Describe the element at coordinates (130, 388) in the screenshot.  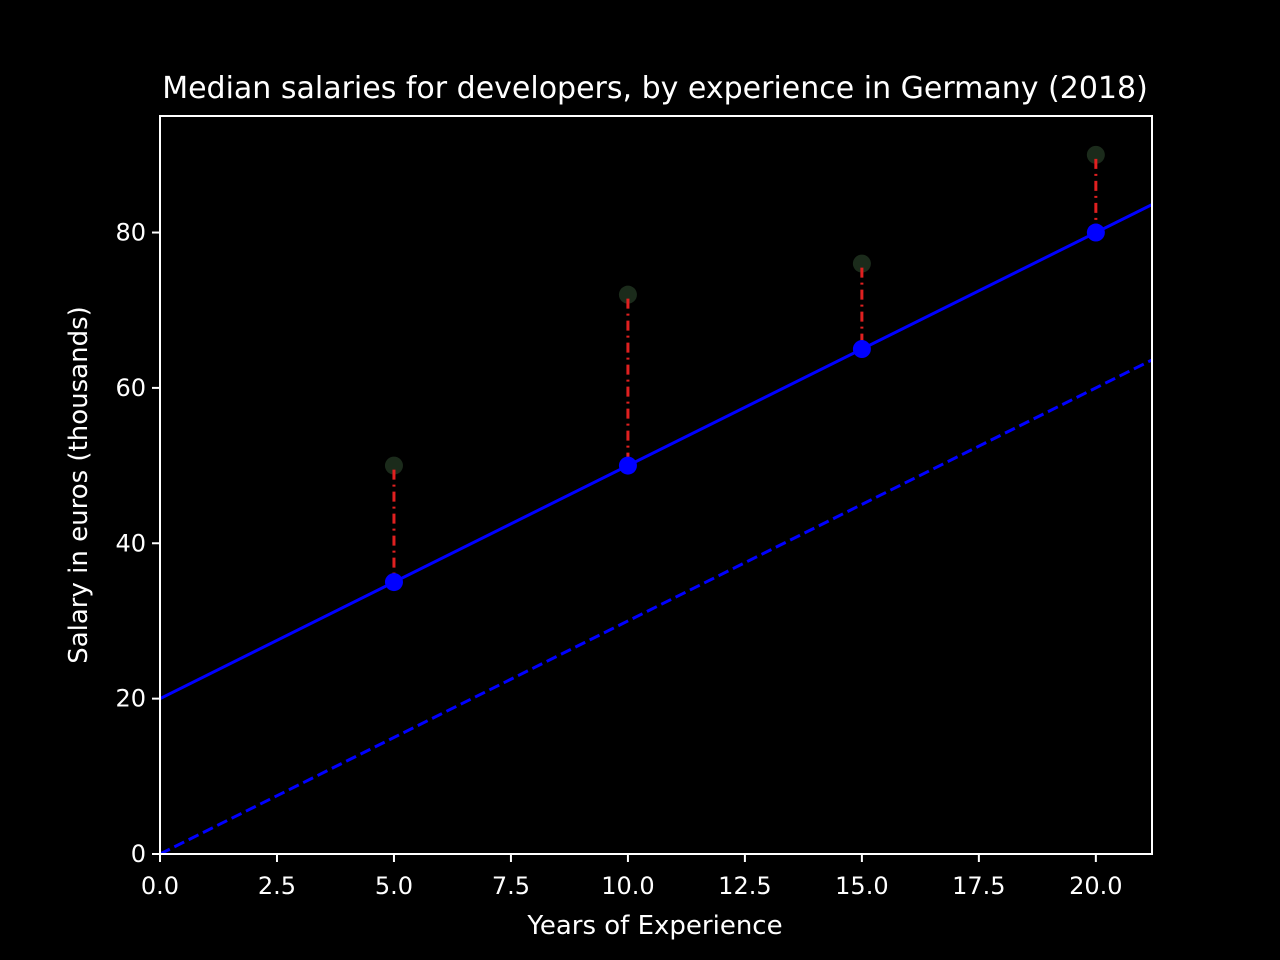
I see `y-tick-label: 60` at that location.